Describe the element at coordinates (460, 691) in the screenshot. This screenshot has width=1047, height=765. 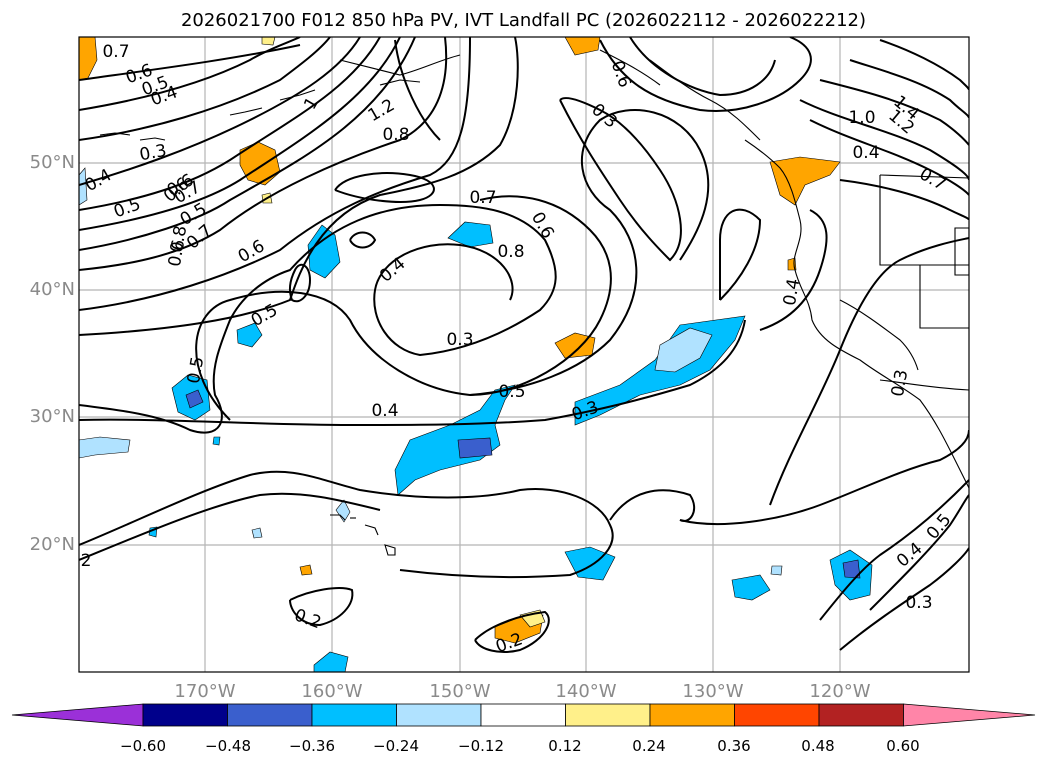
I see `lon-label-150w: 150°W` at that location.